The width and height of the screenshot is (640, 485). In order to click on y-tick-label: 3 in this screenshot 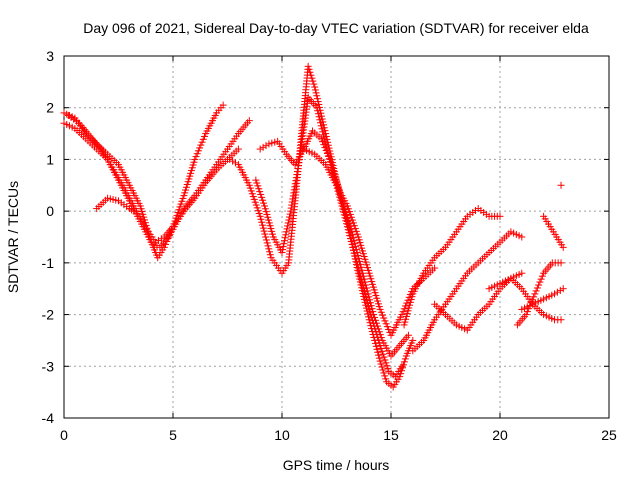, I will do `click(50, 56)`.